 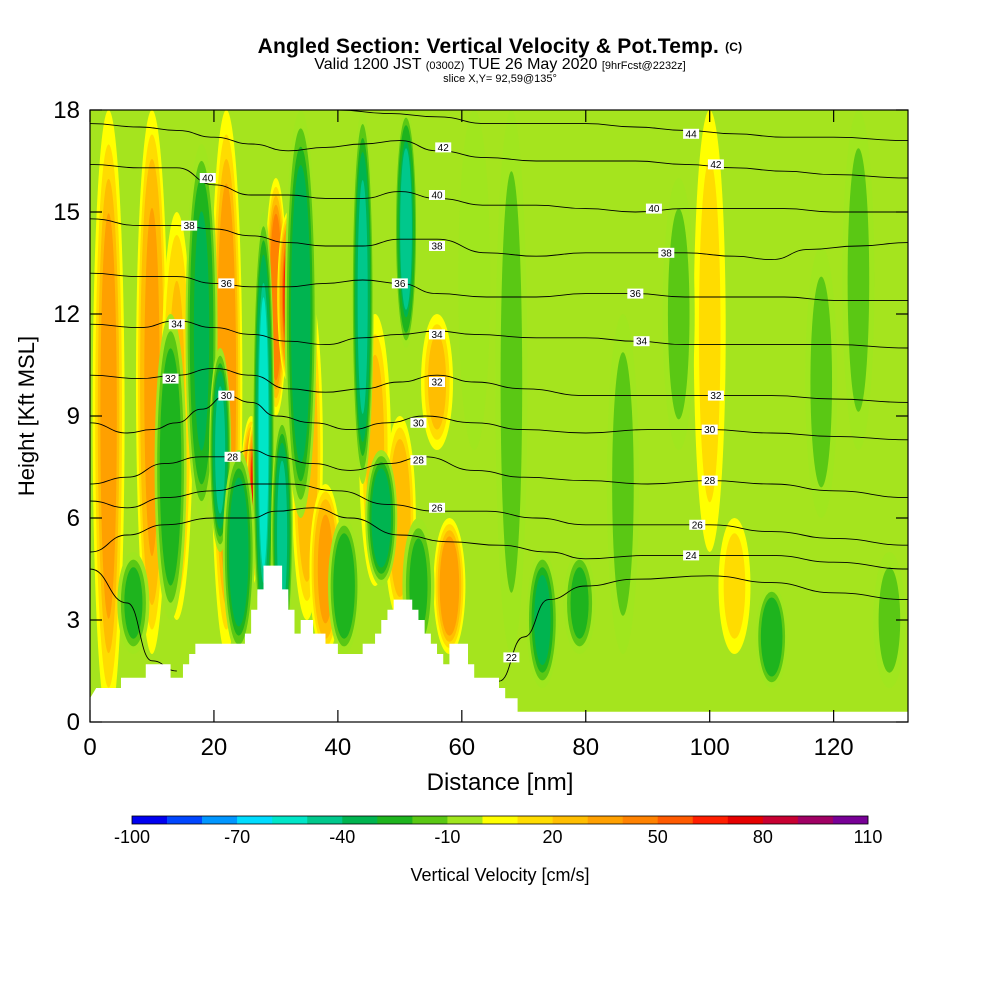 What do you see at coordinates (499, 875) in the screenshot?
I see `colorbar-label: Vertical Velocity [cm/s]` at bounding box center [499, 875].